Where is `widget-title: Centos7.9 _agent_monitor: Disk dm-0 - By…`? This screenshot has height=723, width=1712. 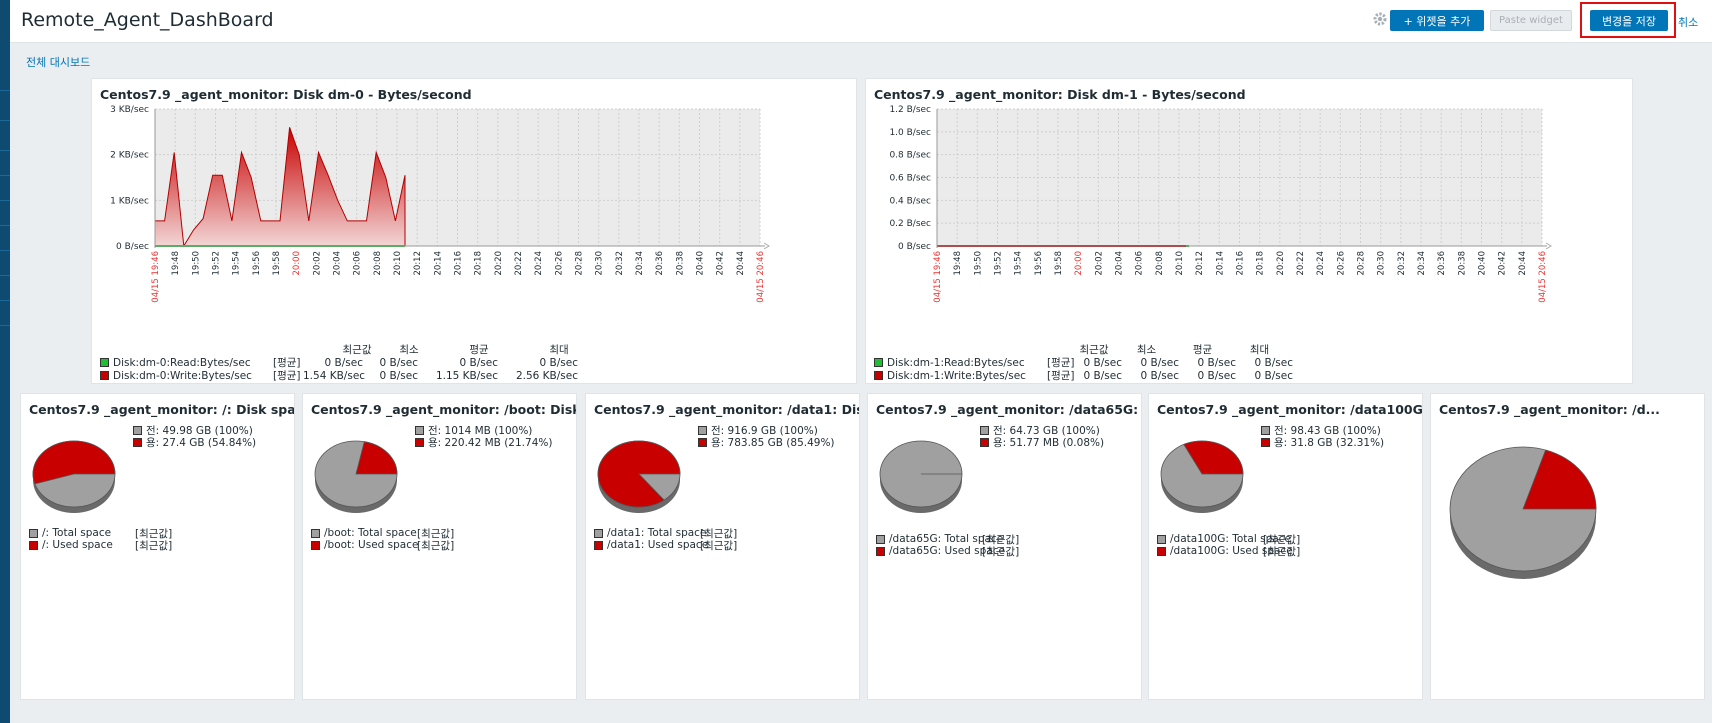
widget-title: Centos7.9 _agent_monitor: Disk dm-0 - By… is located at coordinates (286, 94).